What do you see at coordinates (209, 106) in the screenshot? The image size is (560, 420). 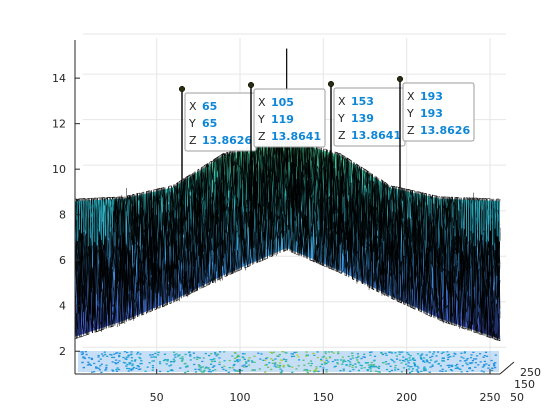 I see `datatip-value: 65` at bounding box center [209, 106].